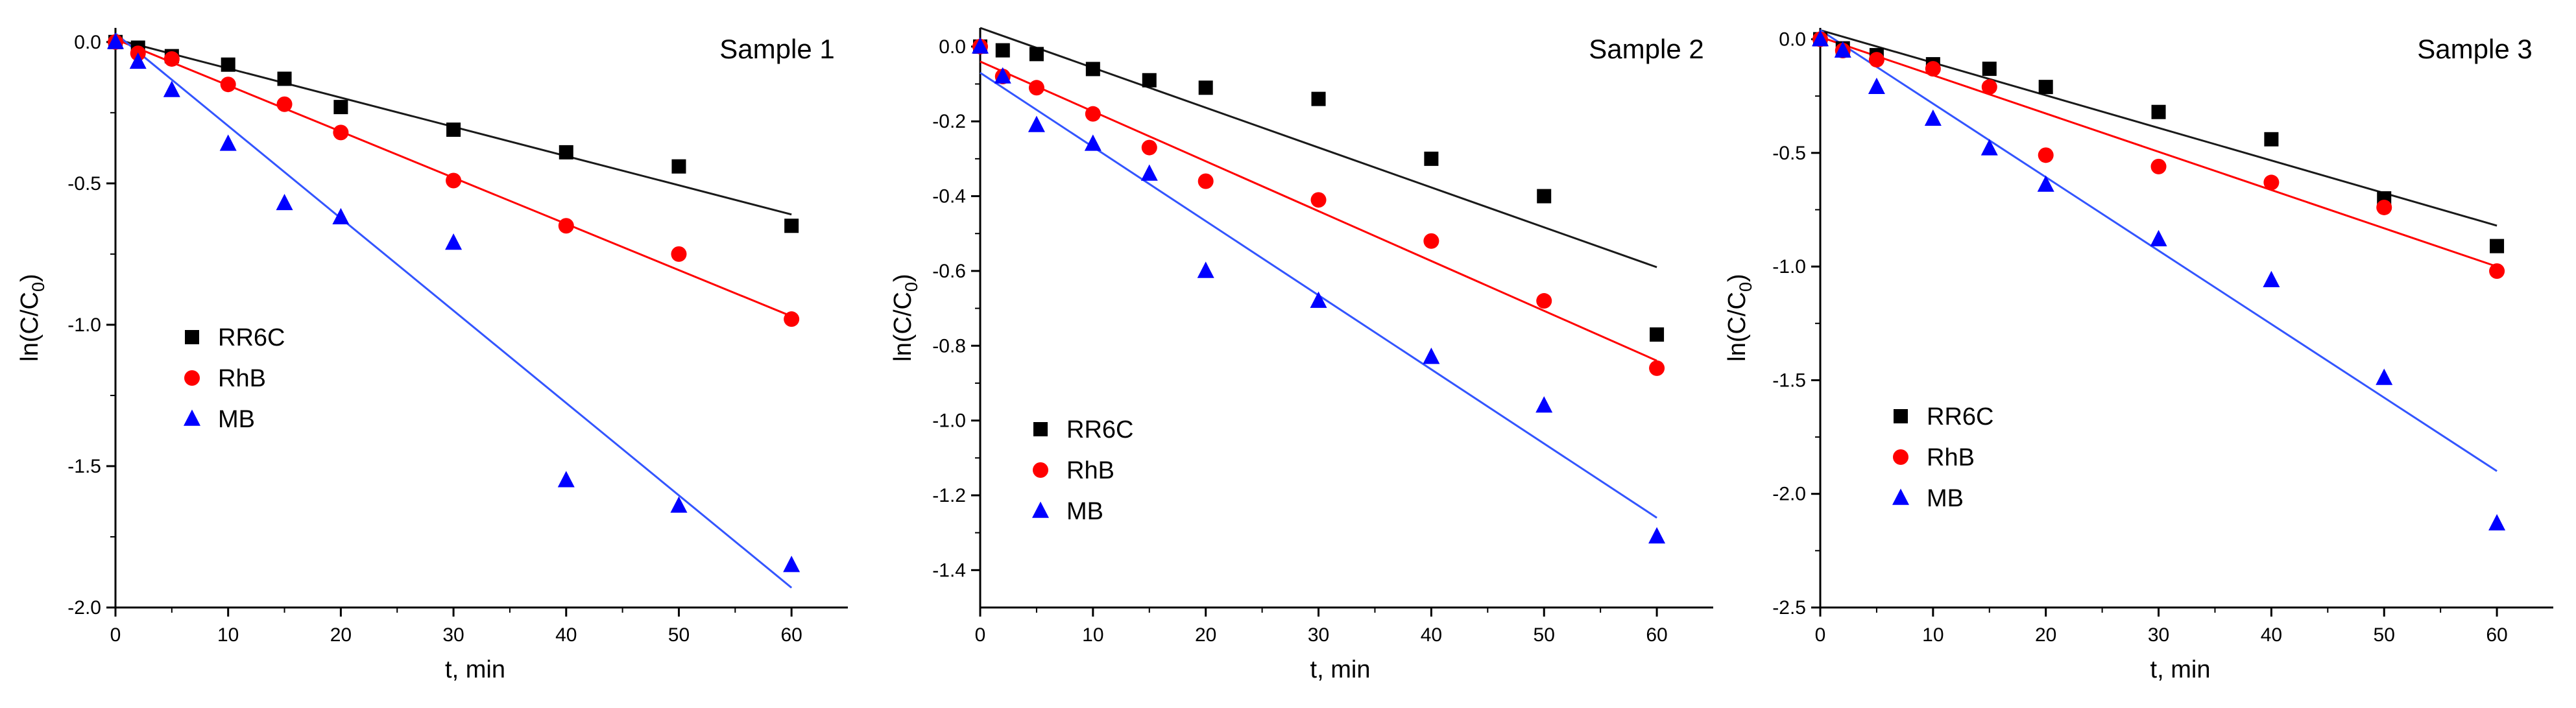 This screenshot has height=708, width=2576. Describe the element at coordinates (2474, 49) in the screenshot. I see `panel-title: Sample 3` at that location.